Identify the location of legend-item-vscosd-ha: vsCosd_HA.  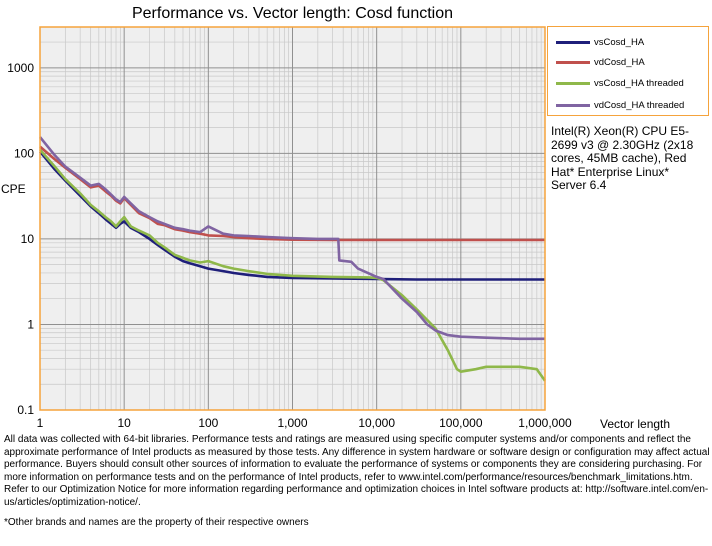
(600, 42).